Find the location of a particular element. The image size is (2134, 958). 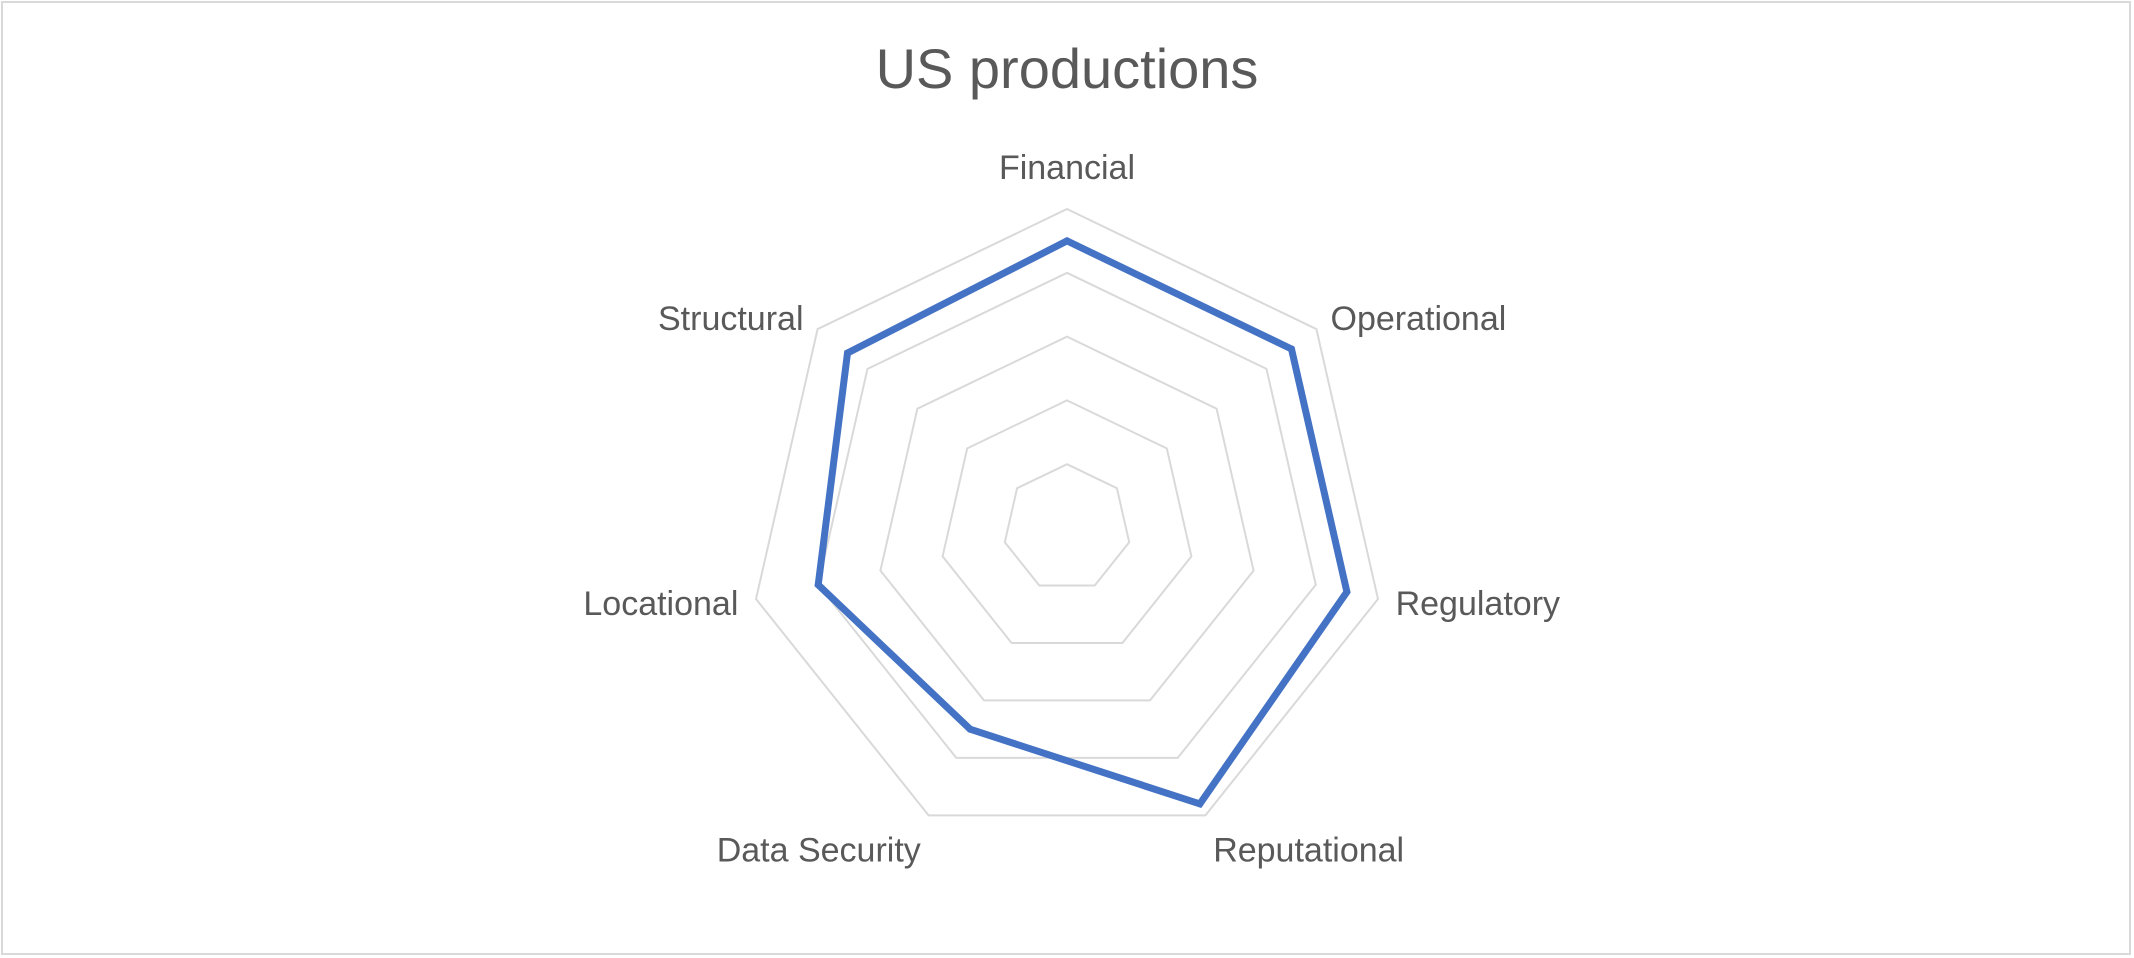

data-point-regulatory is located at coordinates (1347, 592).